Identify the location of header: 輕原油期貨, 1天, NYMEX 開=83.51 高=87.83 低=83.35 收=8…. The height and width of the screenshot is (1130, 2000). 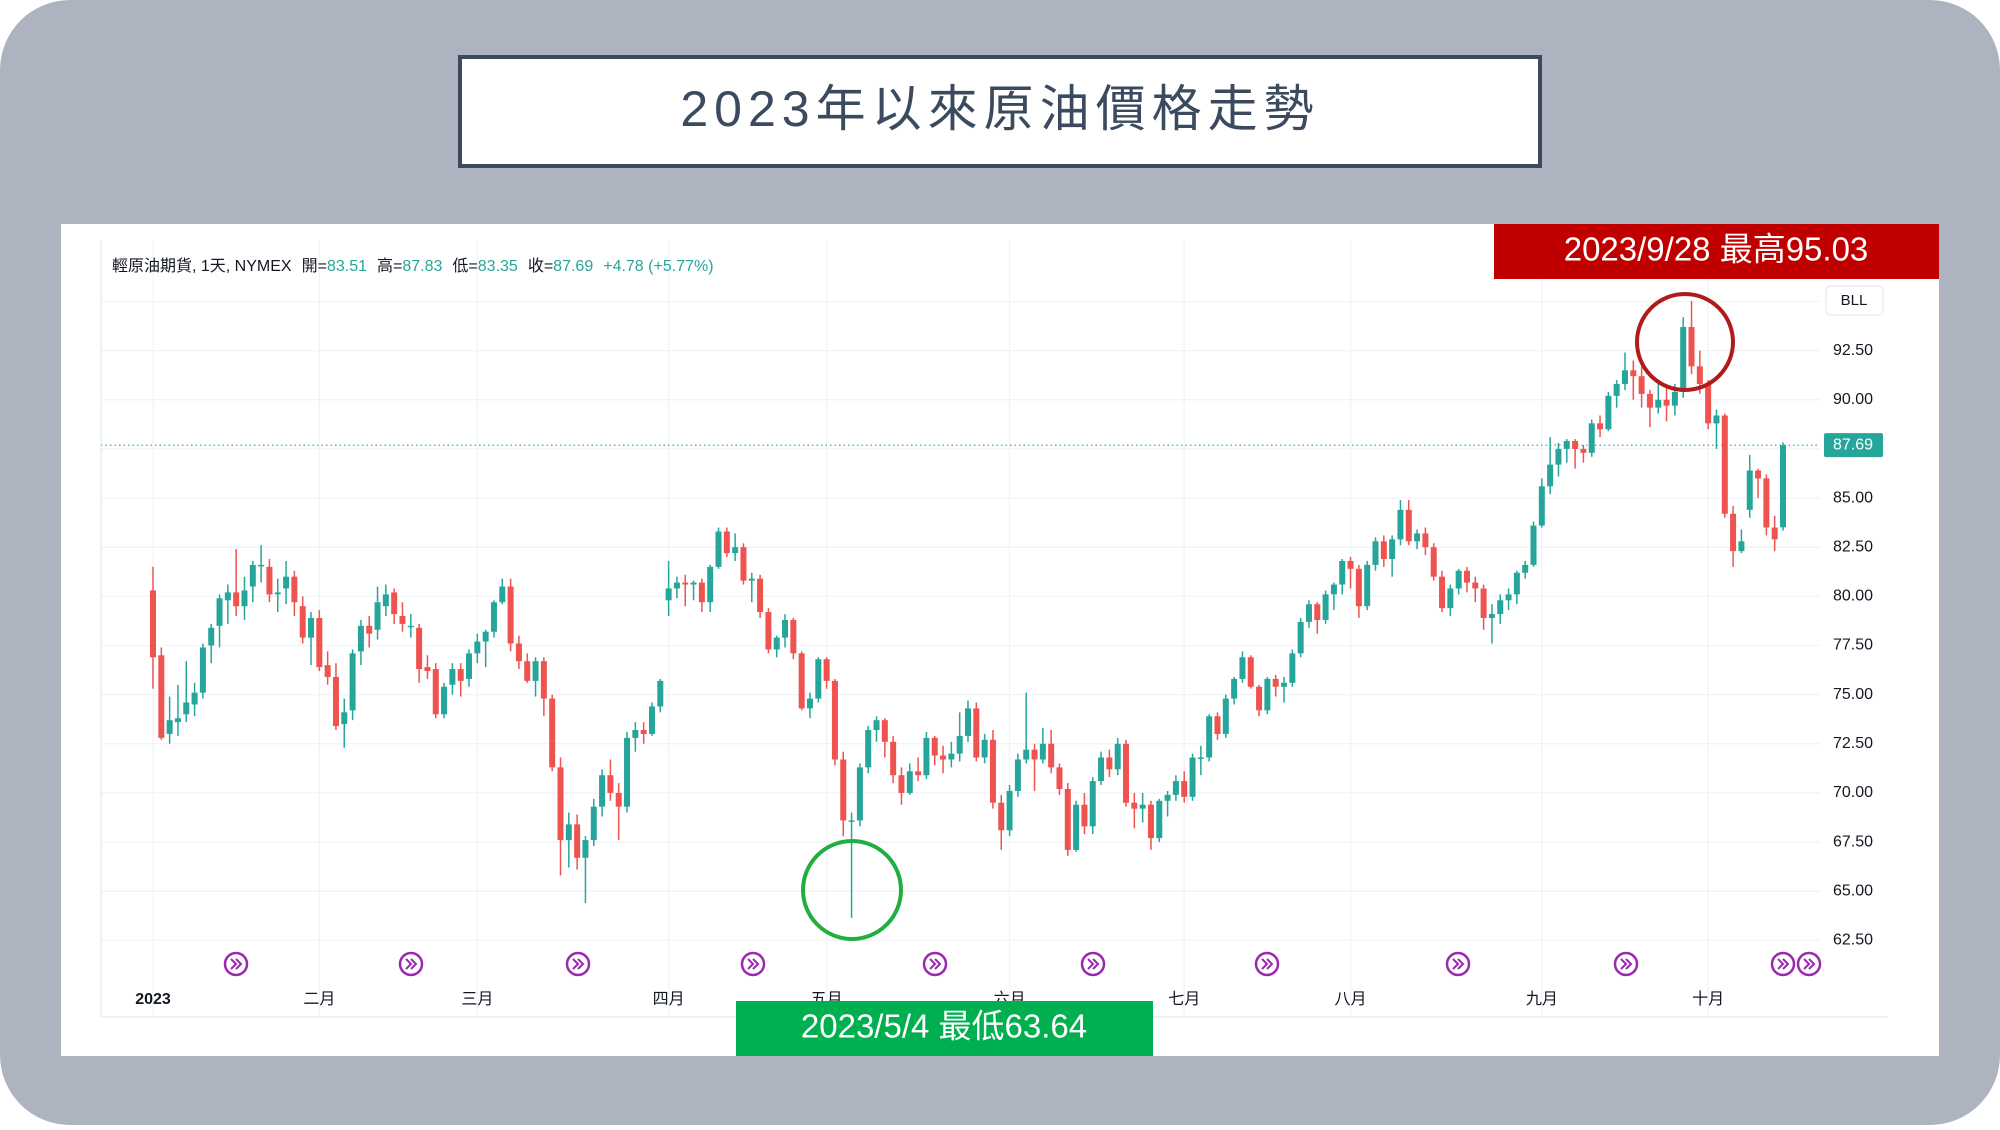
(413, 266).